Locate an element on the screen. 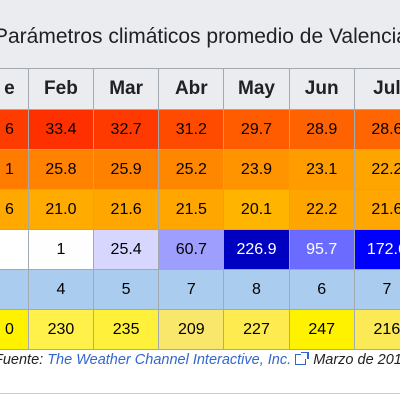 This screenshot has width=400, height=400. table-row: 6 21.0 21.6 21.5 20.1 22.2 21.6 is located at coordinates (200, 209).